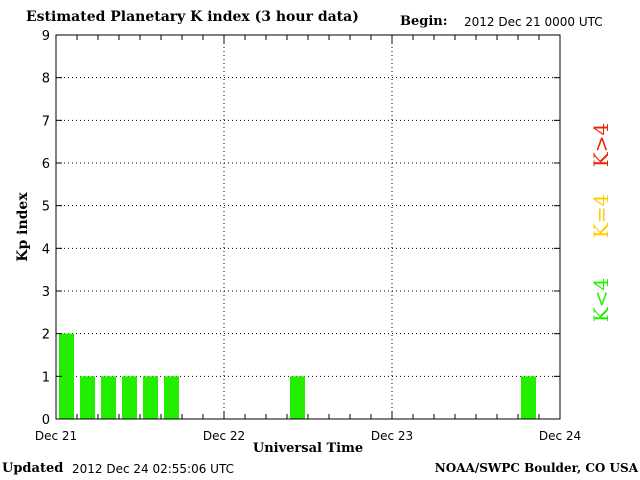 This screenshot has height=480, width=640. What do you see at coordinates (424, 21) in the screenshot?
I see `begin-label: Begin:` at bounding box center [424, 21].